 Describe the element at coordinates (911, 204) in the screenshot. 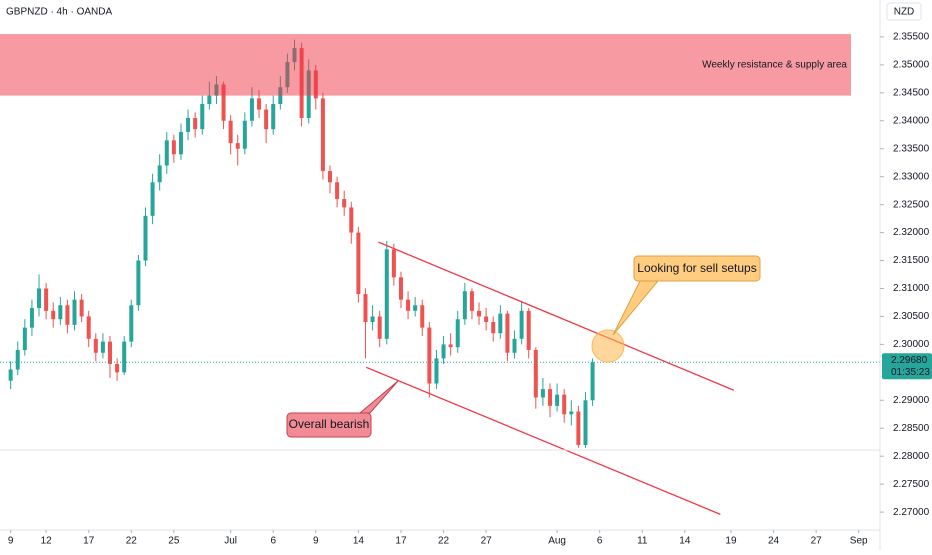

I see `y-tick-label: 2.32500` at that location.